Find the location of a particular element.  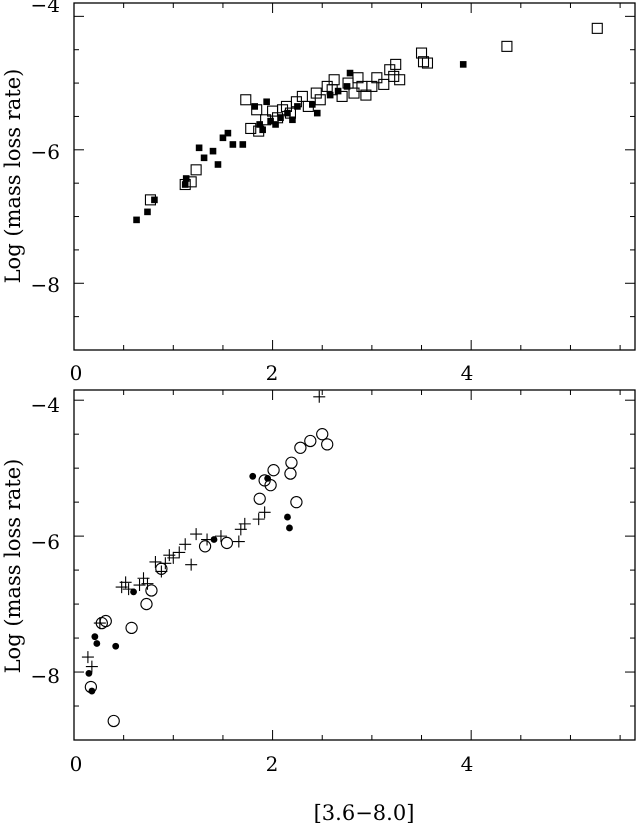

x-axis-label: [3.6−8.0] is located at coordinates (364, 813).